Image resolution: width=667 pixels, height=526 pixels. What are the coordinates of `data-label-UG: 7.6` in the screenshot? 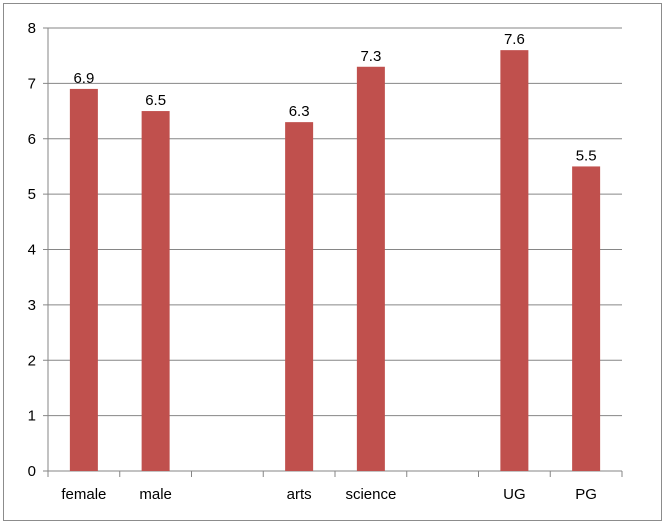 It's located at (514, 39).